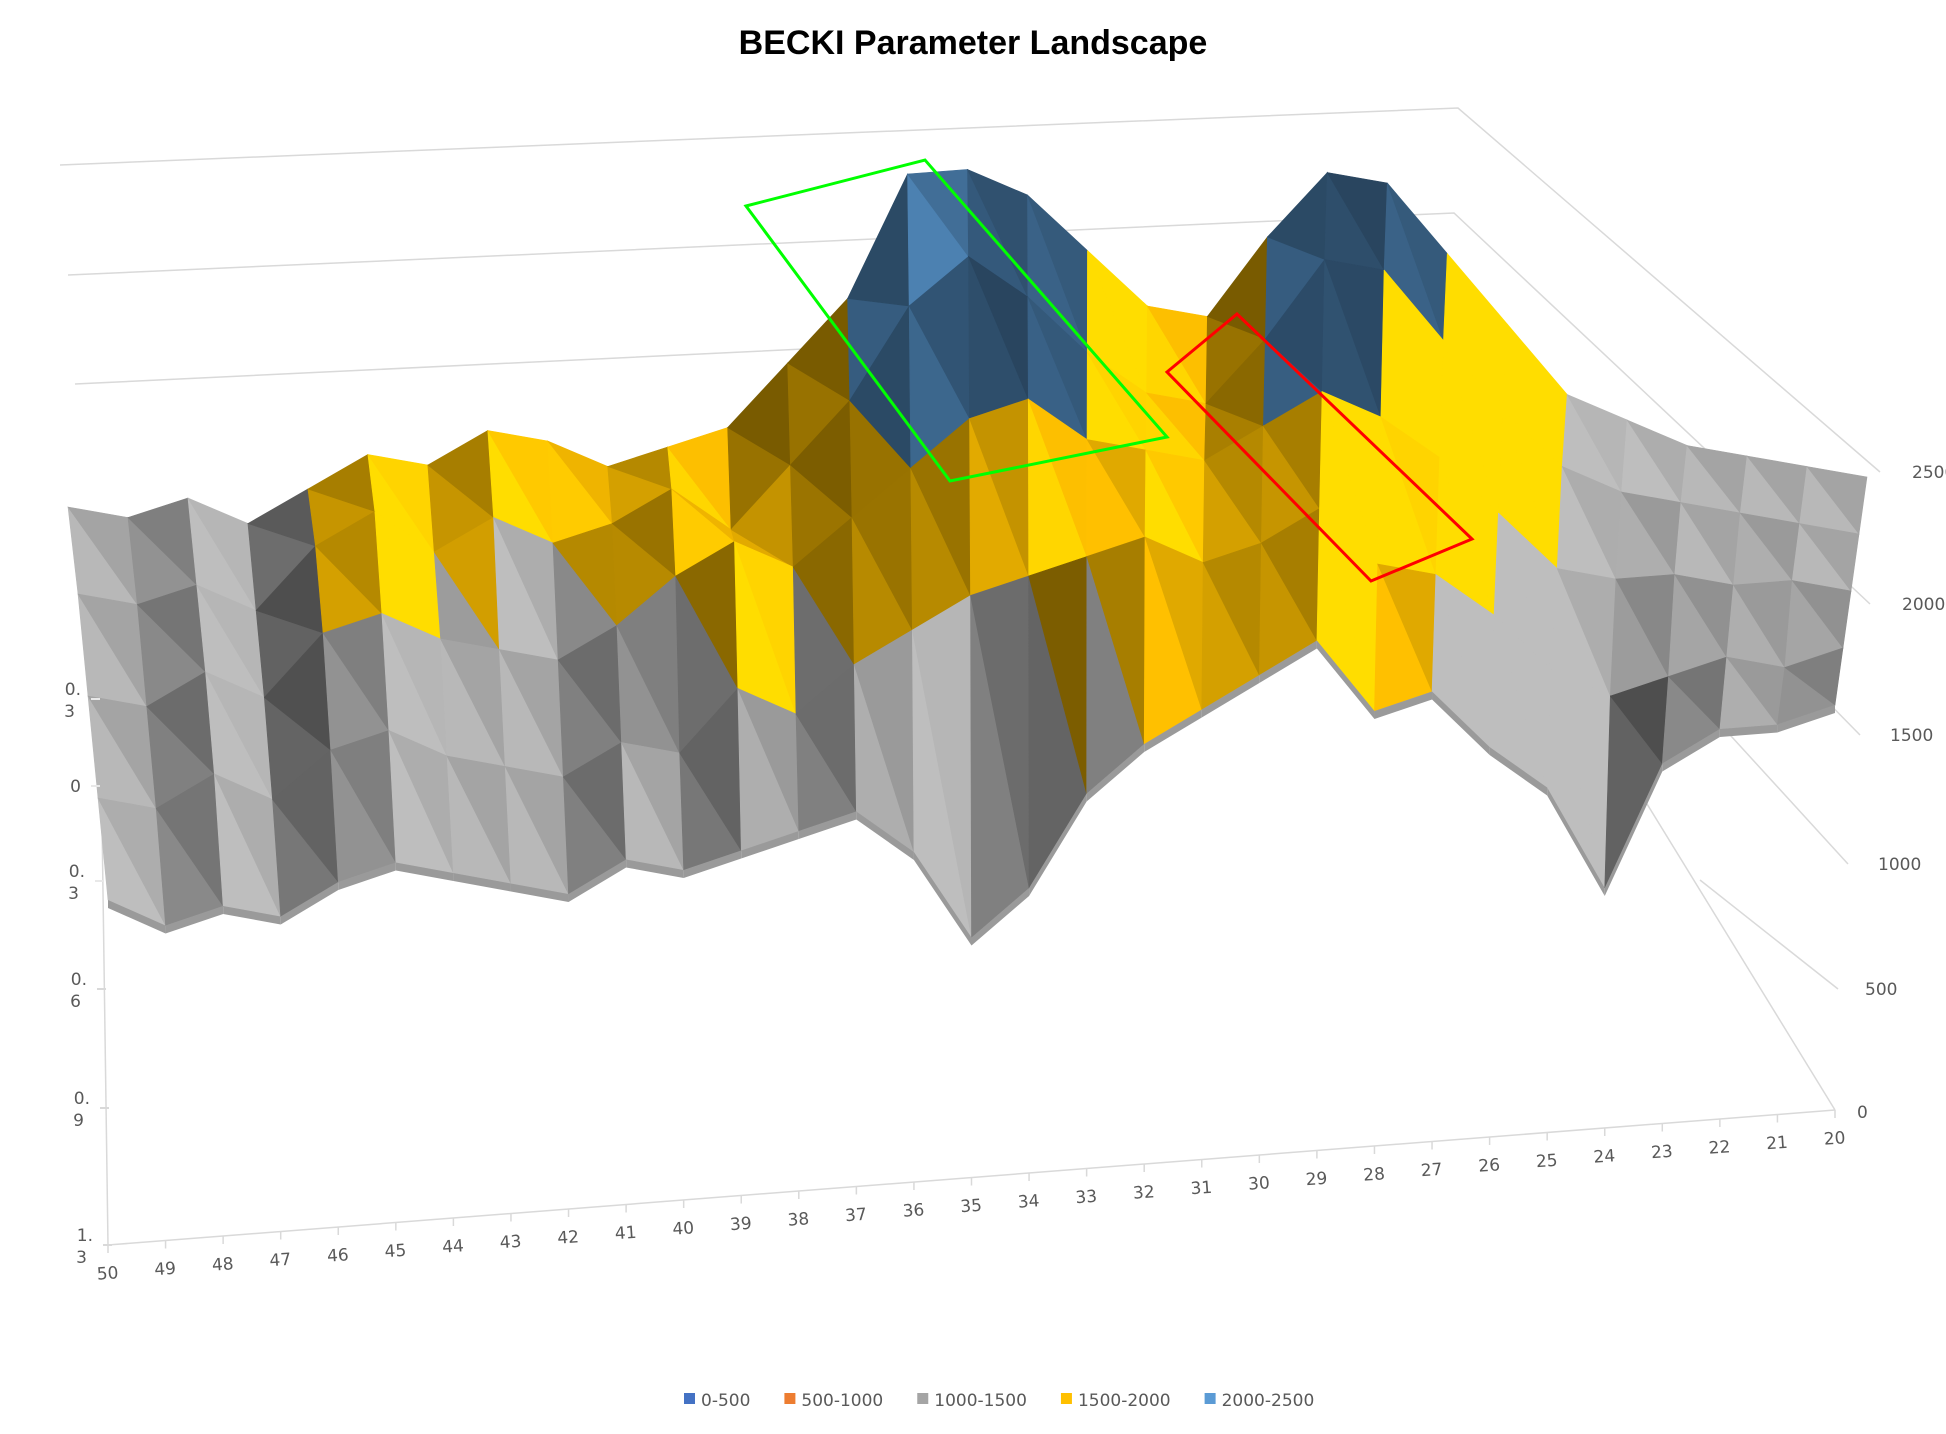 The image size is (1946, 1434). What do you see at coordinates (1661, 1152) in the screenshot?
I see `x-tick-label: 23` at bounding box center [1661, 1152].